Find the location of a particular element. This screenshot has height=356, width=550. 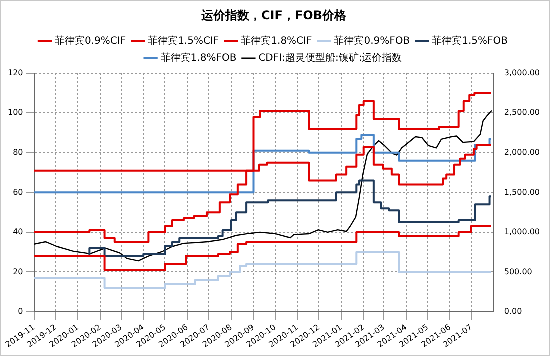

y-tick-label: 100 is located at coordinates (16, 113).